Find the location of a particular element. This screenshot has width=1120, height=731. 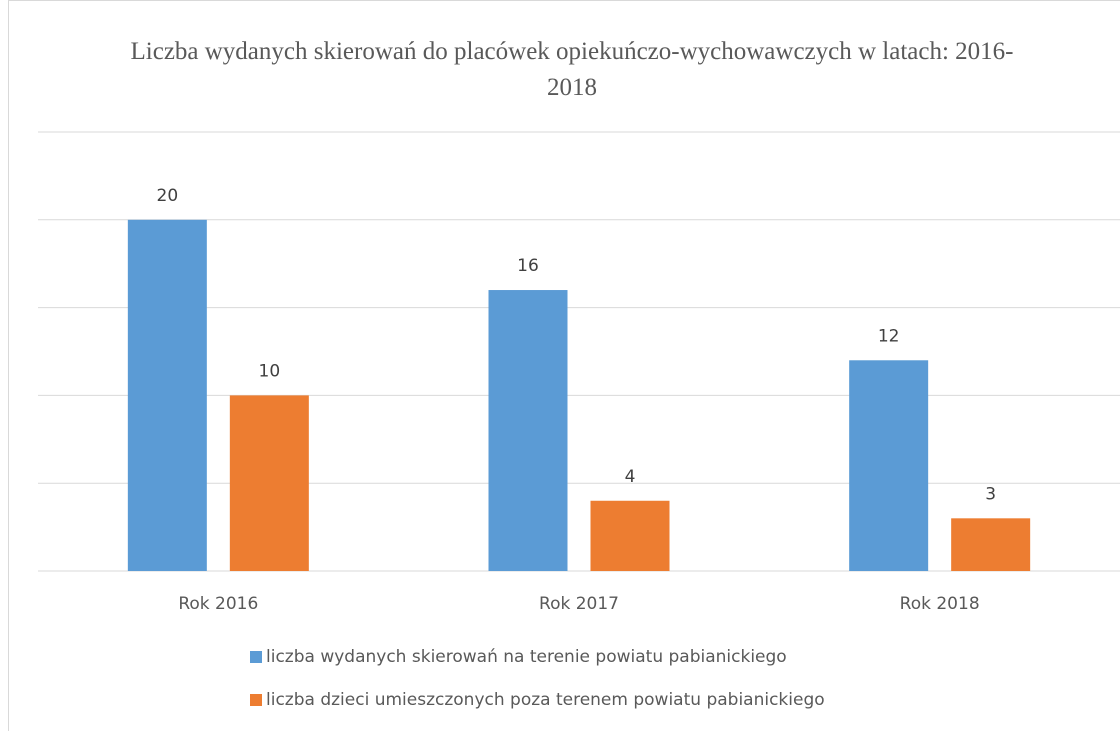

x-tick-label: Rok 2016 is located at coordinates (218, 604).